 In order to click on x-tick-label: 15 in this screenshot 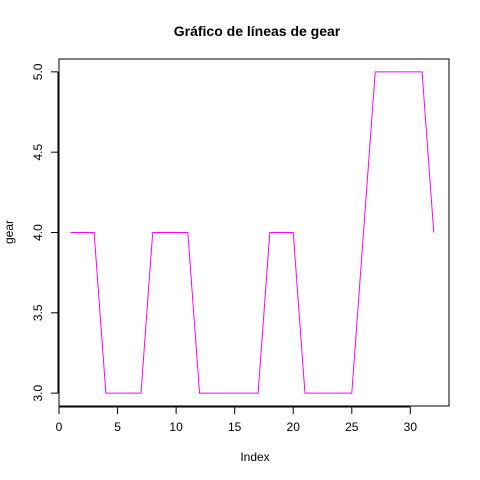, I will do `click(235, 427)`.